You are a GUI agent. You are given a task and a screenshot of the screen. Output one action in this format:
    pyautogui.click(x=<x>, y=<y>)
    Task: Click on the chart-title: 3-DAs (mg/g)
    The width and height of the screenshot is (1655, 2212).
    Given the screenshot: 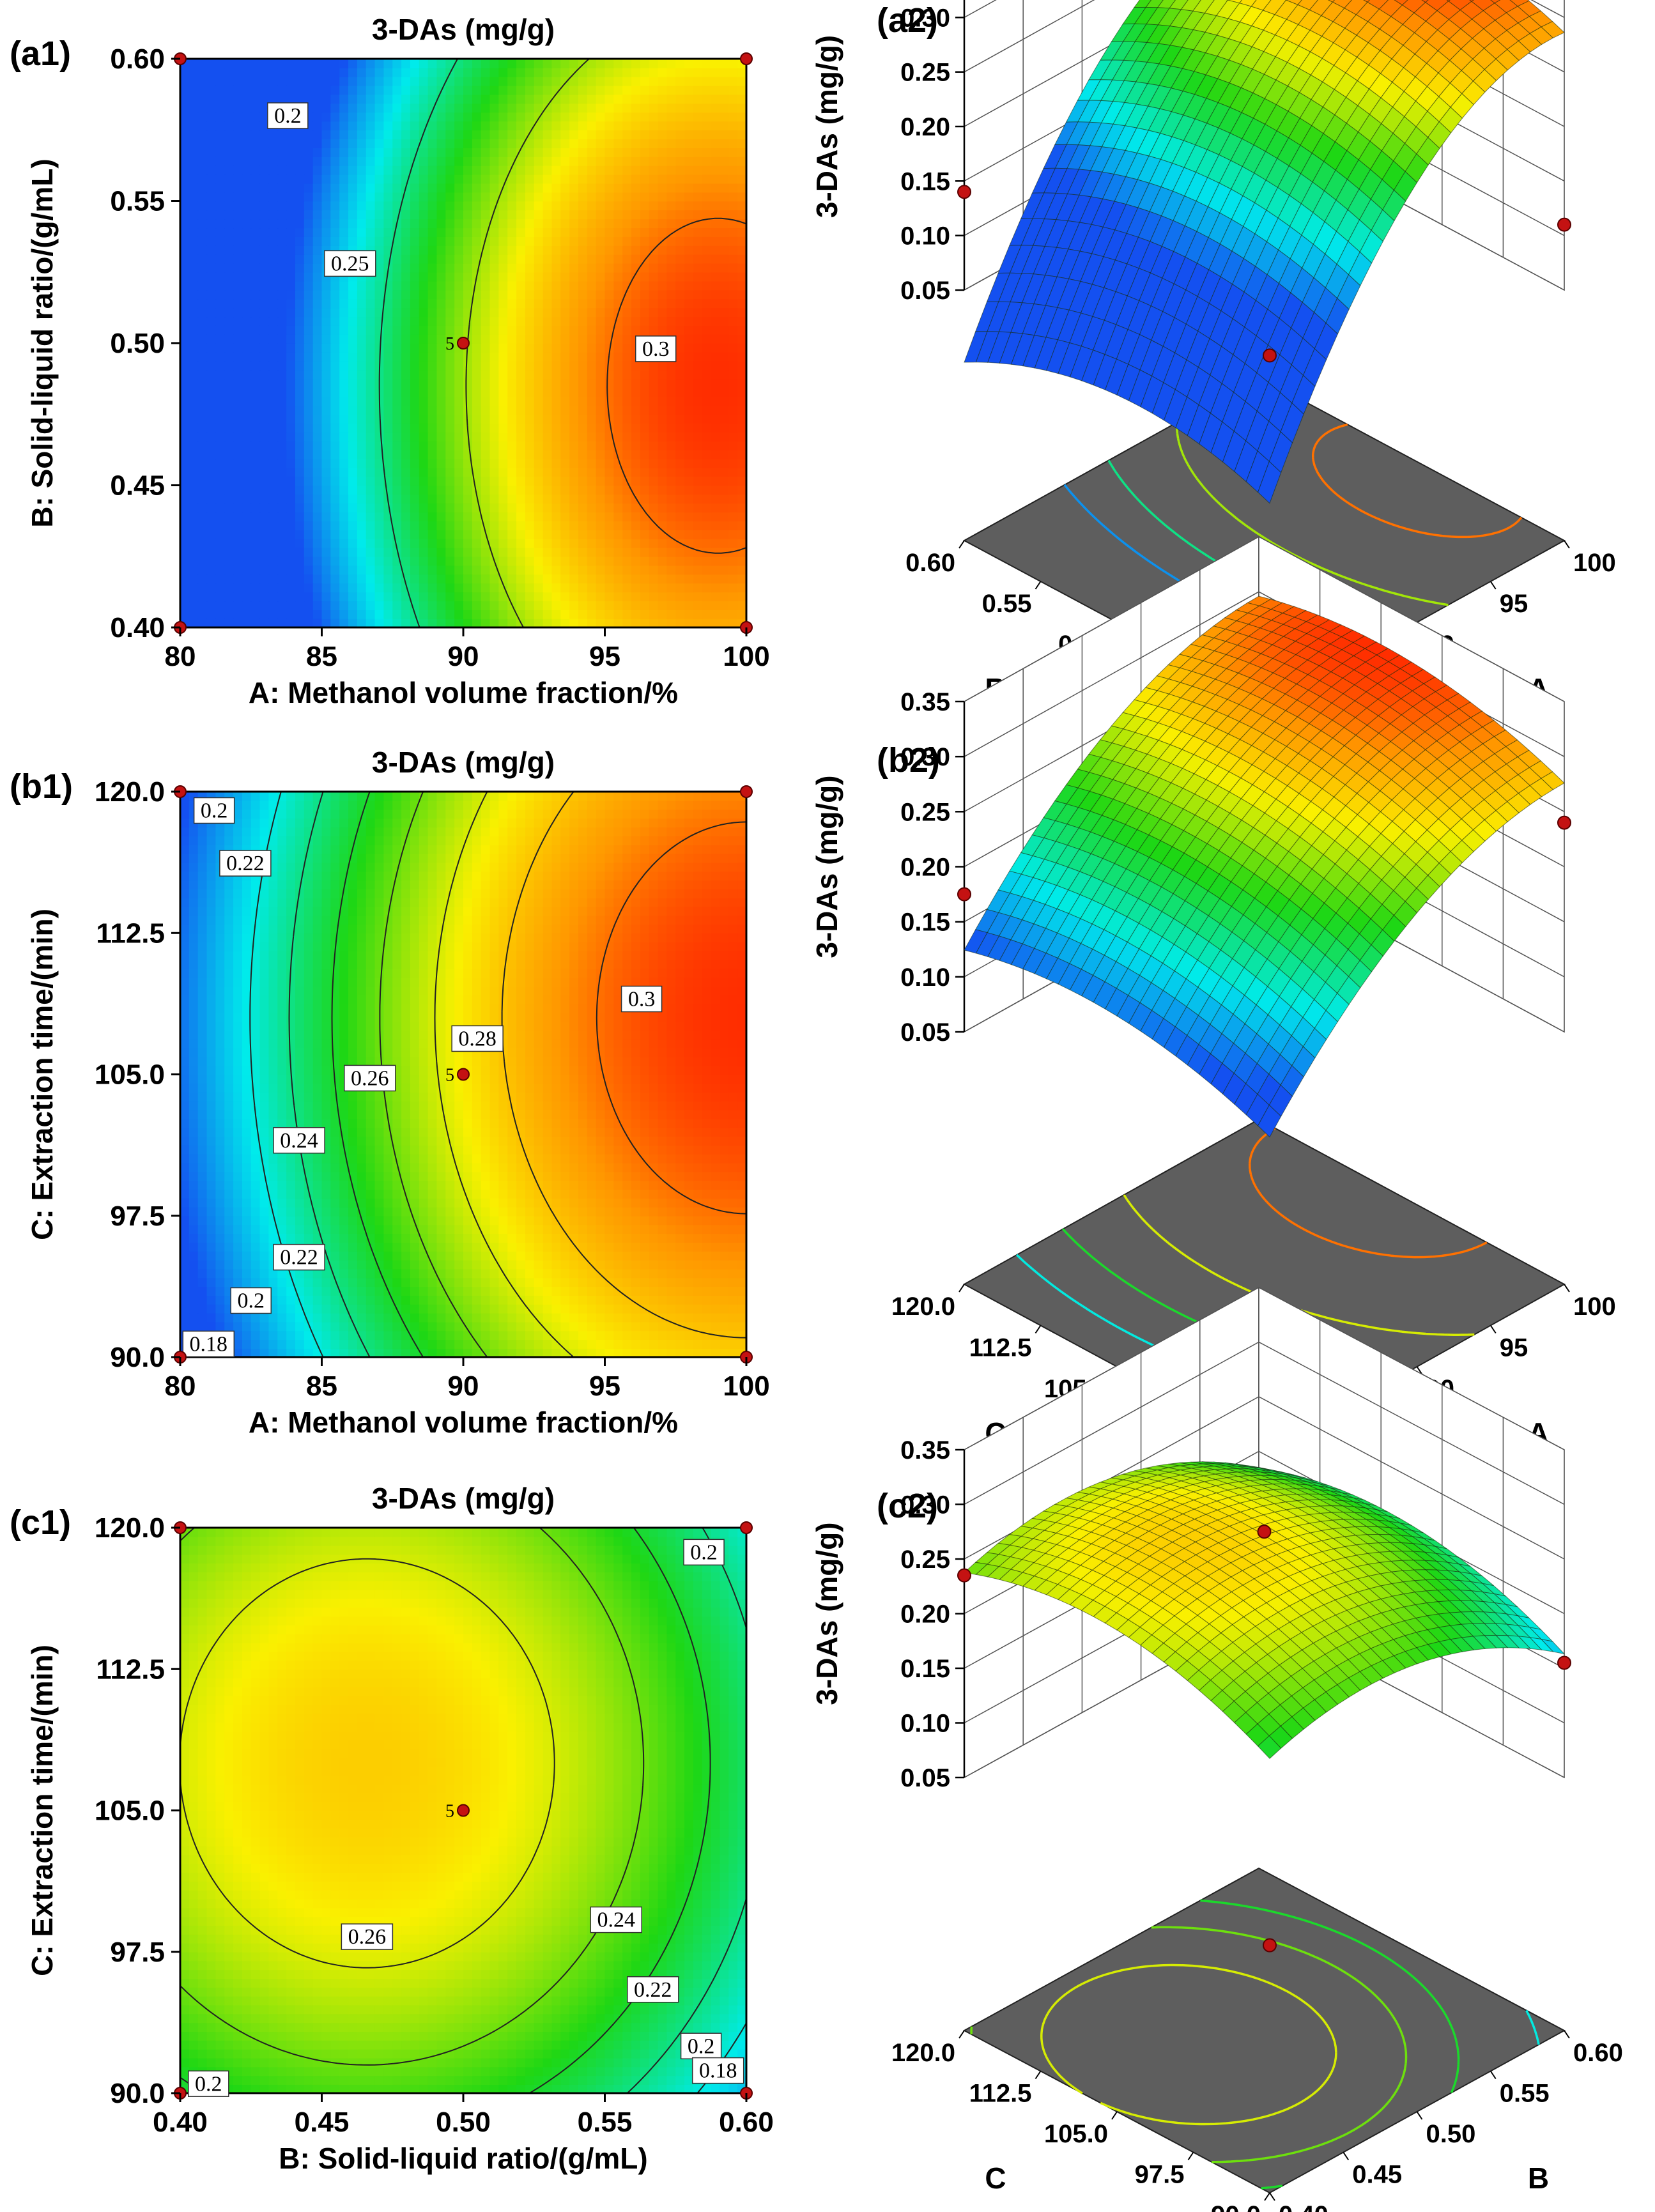 What is the action you would take?
    pyautogui.click(x=464, y=762)
    